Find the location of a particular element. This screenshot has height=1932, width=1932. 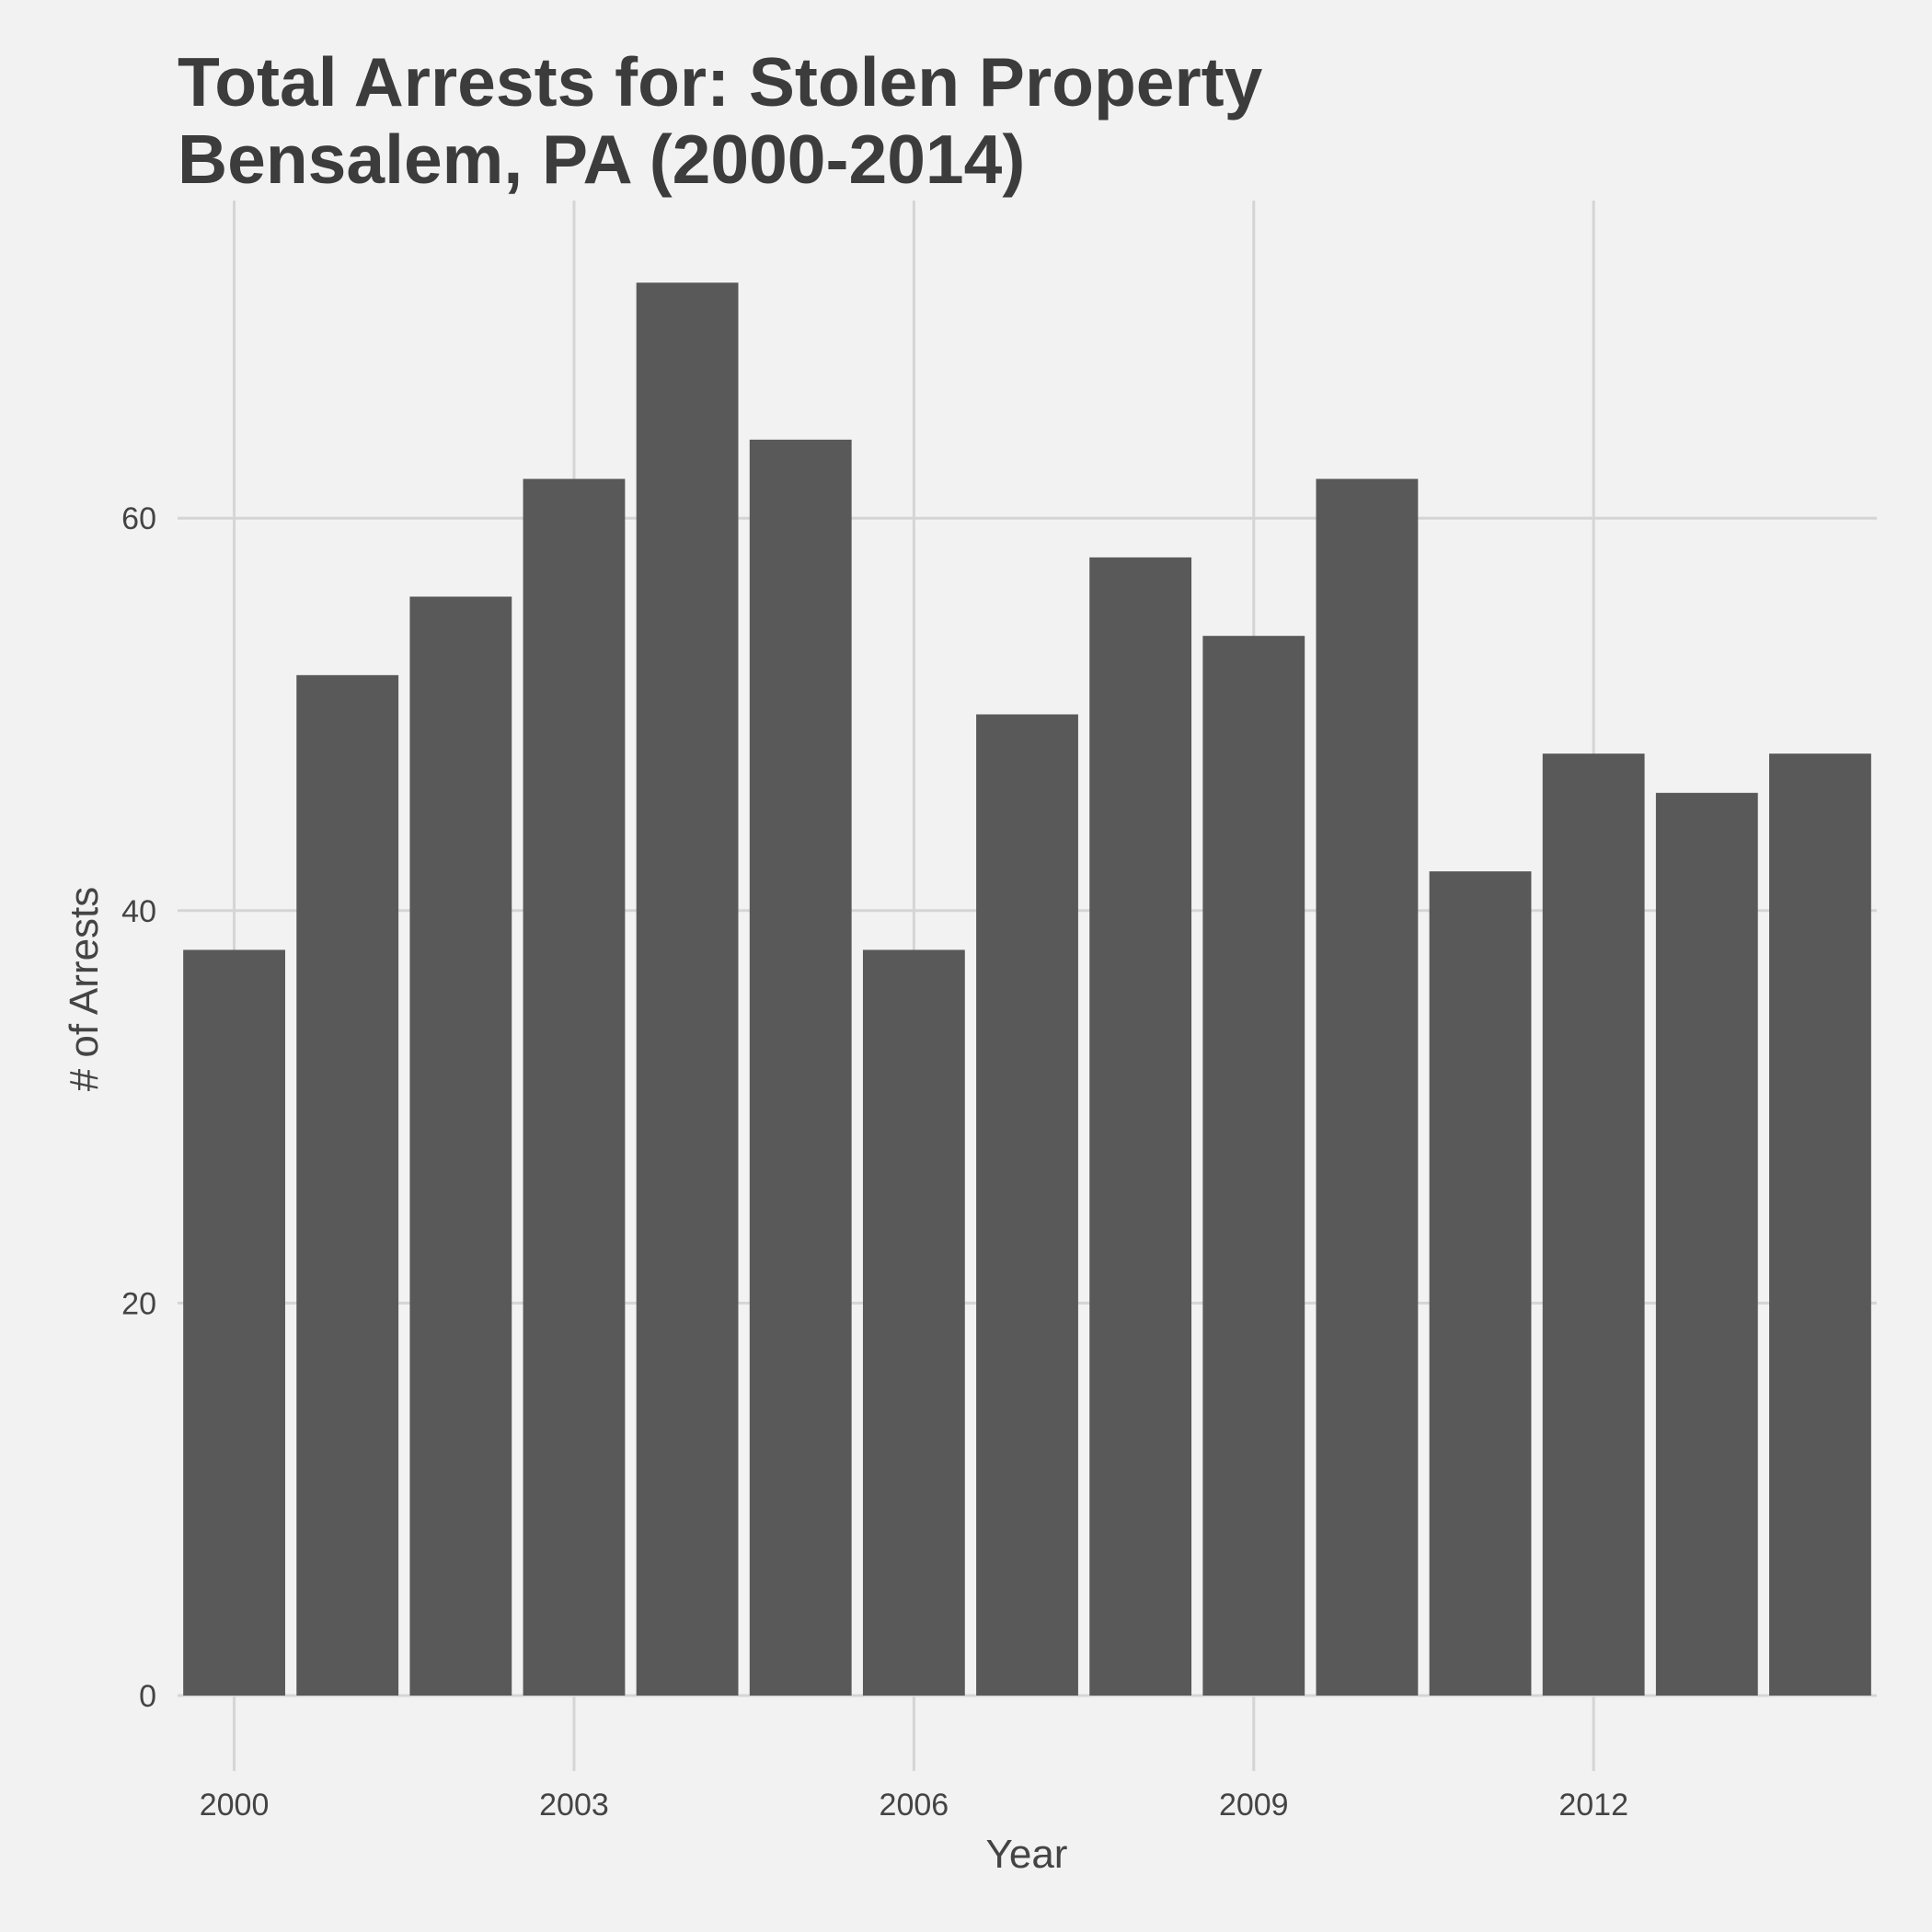

x-tick-label-2006: 2006 is located at coordinates (914, 1805).